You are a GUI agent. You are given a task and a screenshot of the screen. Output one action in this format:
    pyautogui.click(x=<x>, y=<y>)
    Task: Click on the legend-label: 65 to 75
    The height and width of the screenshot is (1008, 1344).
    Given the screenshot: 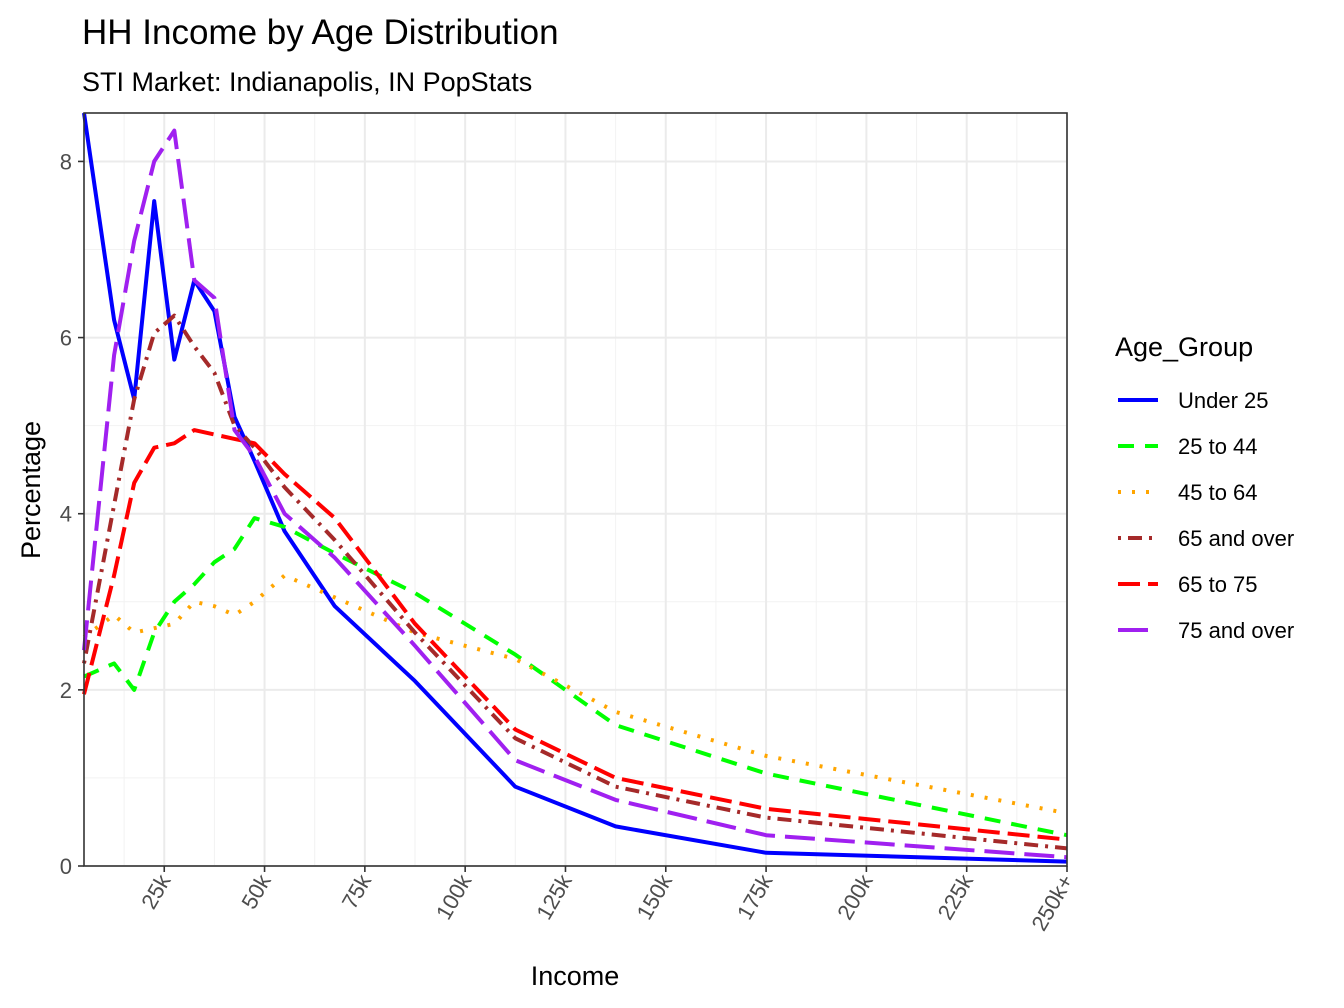 What is the action you would take?
    pyautogui.click(x=1218, y=584)
    